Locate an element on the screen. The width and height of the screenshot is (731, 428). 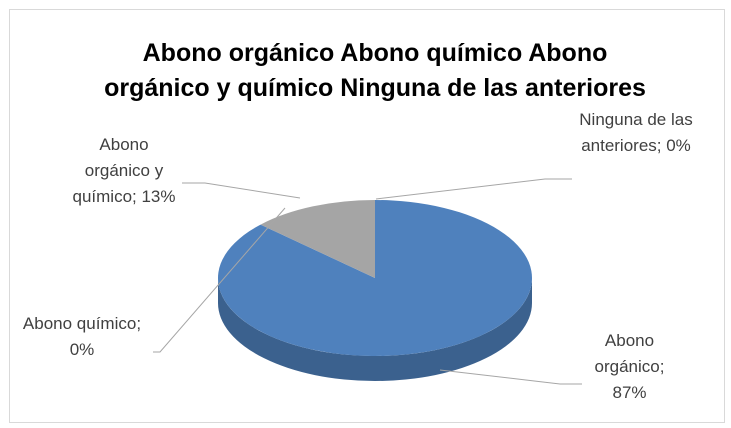
data-label: Abono químico; 0% is located at coordinates (82, 336).